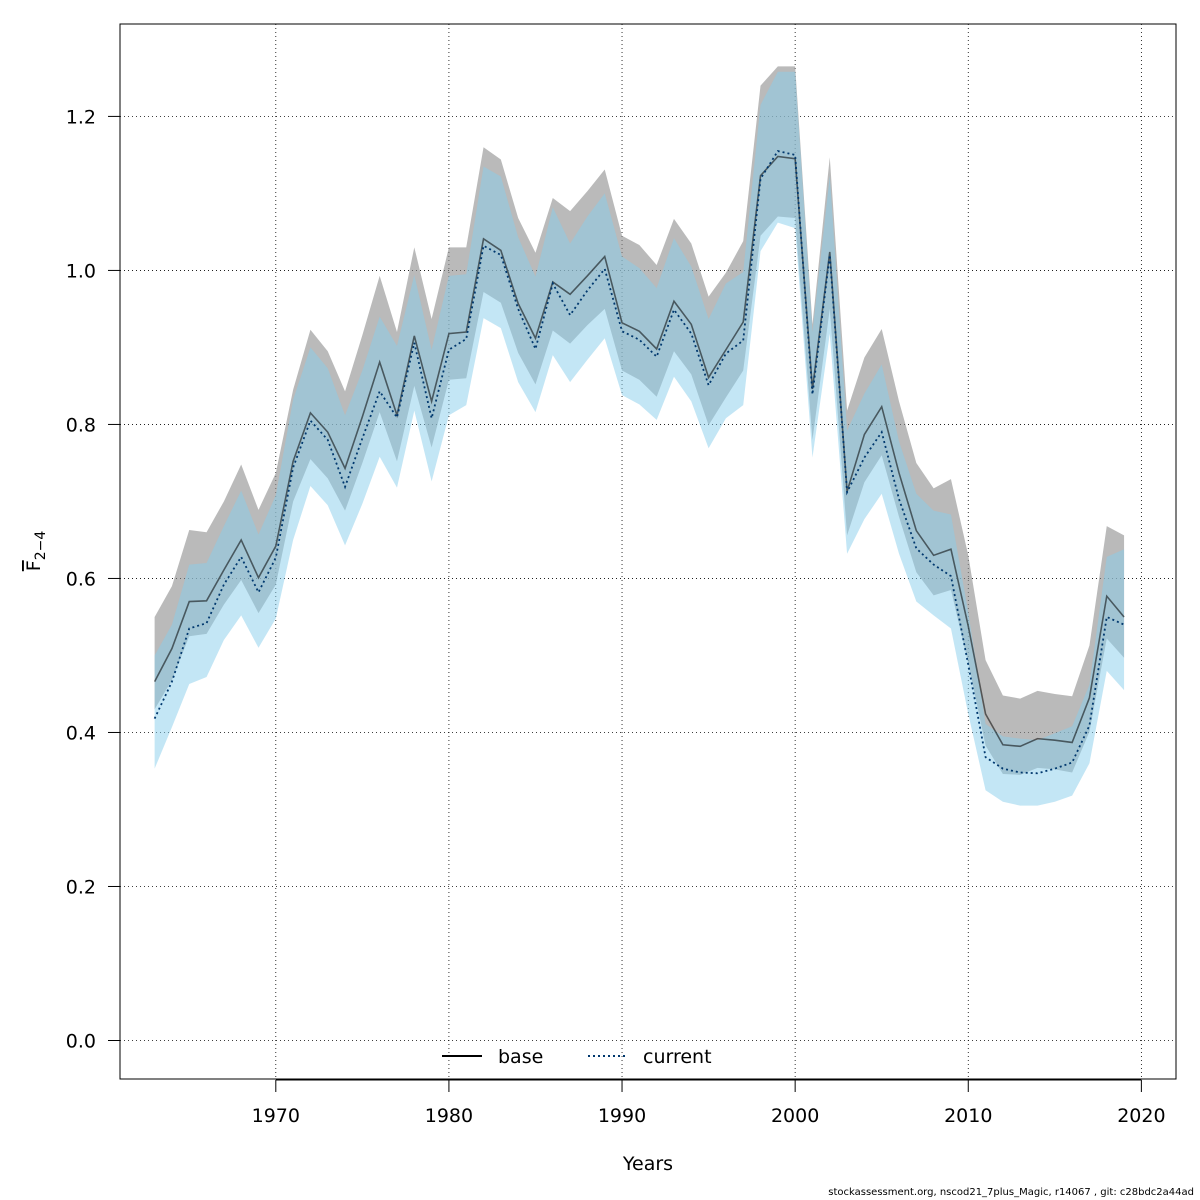 The image size is (1200, 1200). I want to click on y-tick-label-0: 0.0, so click(81, 1041).